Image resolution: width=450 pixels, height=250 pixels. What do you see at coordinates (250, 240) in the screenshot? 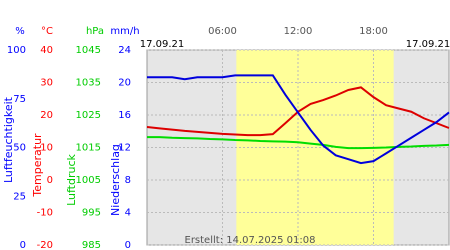
I see `footer: Erstellt: 14.07.2025 01:08` at bounding box center [250, 240].